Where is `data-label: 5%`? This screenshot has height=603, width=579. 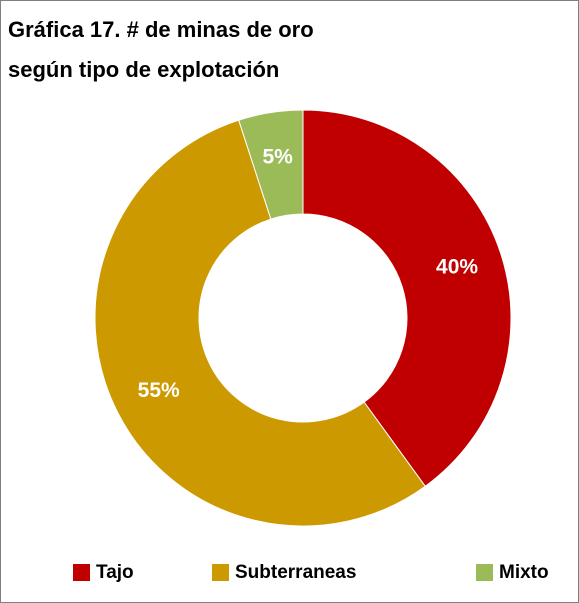
data-label: 5% is located at coordinates (277, 157).